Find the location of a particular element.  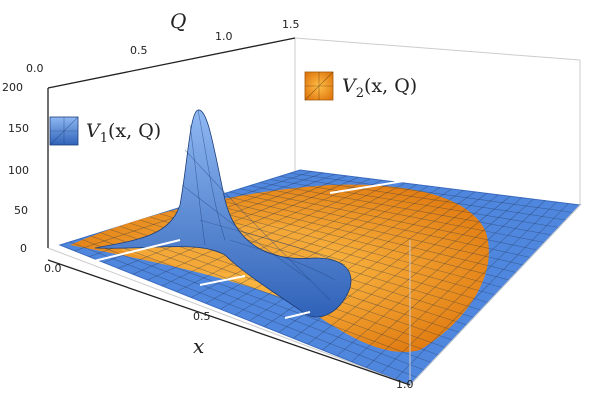

x-tick-0-0: 0.0 is located at coordinates (53, 268).